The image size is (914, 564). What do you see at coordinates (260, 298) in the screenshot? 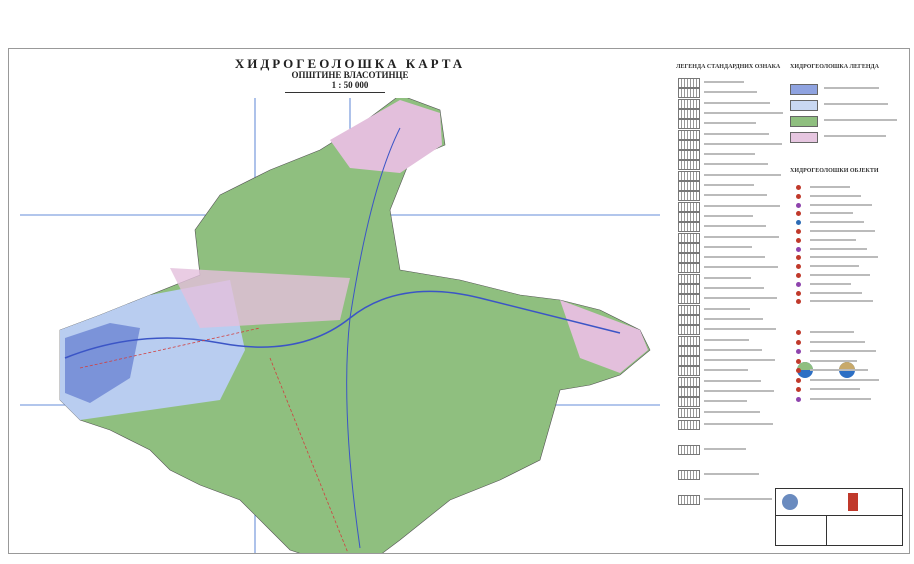
I see `pink-band` at bounding box center [260, 298].